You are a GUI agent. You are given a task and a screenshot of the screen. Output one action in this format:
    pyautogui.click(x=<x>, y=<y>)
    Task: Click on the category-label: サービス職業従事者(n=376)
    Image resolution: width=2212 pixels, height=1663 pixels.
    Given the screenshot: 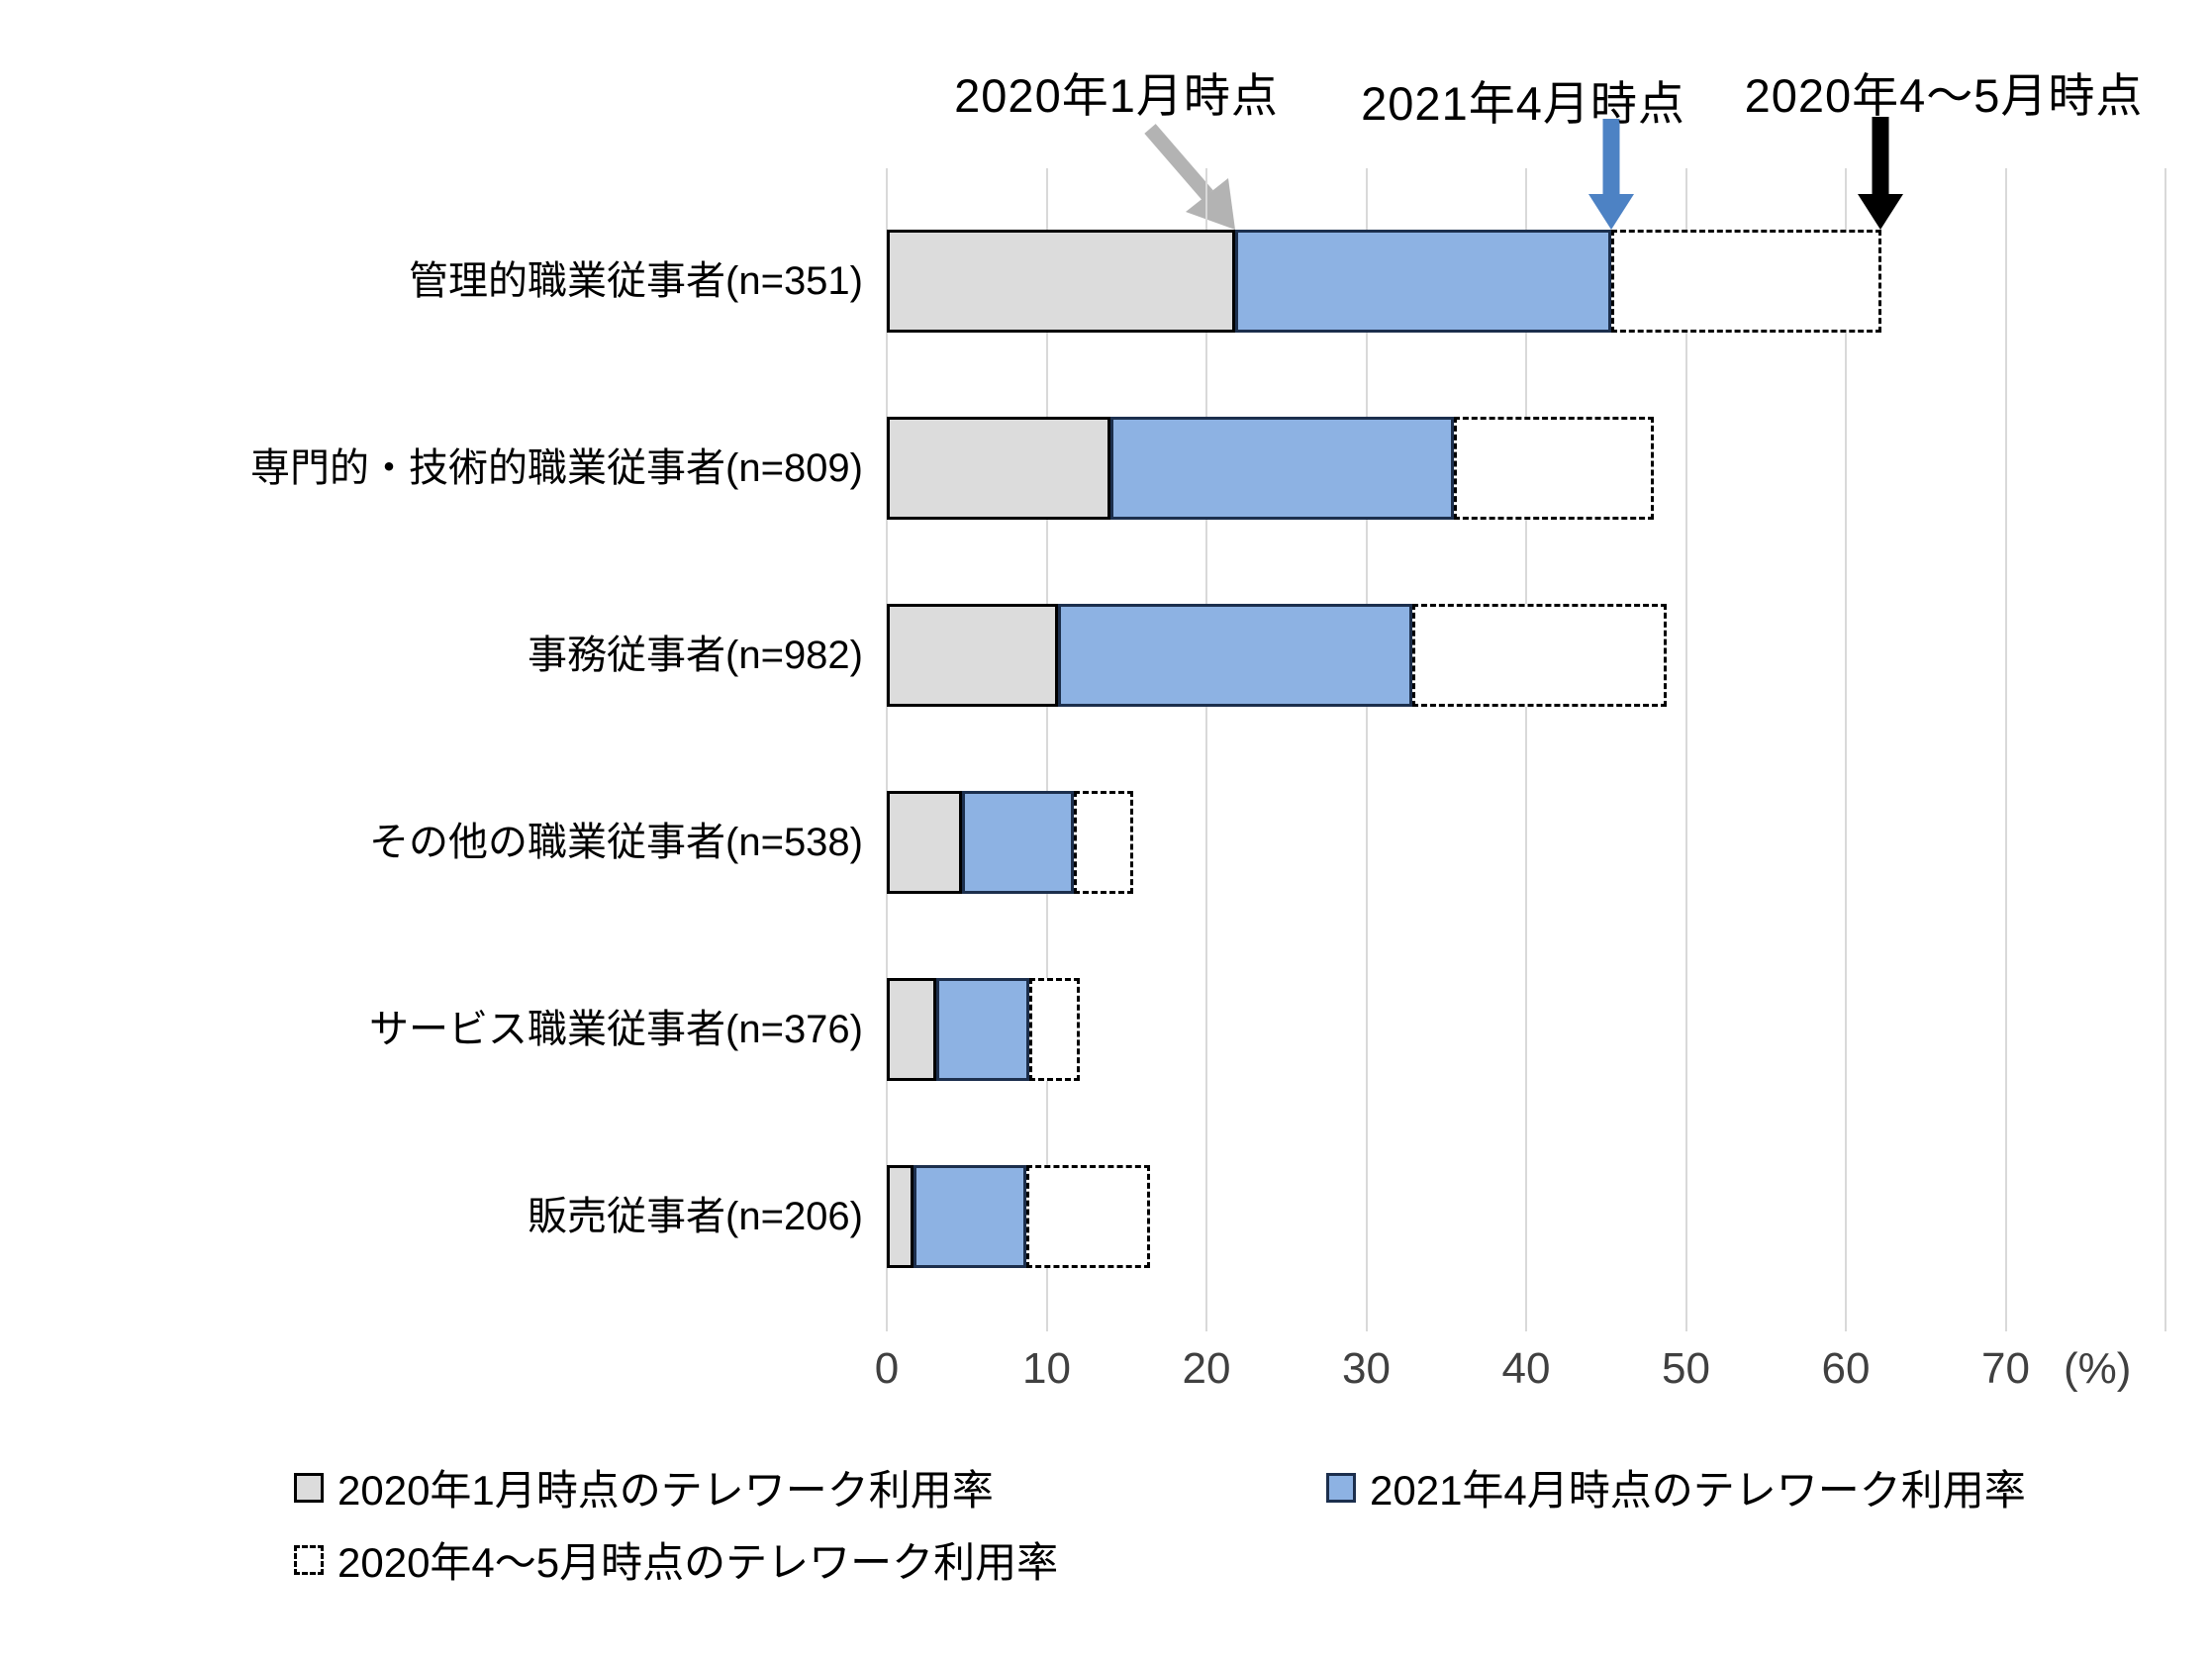 What is the action you would take?
    pyautogui.click(x=616, y=1029)
    